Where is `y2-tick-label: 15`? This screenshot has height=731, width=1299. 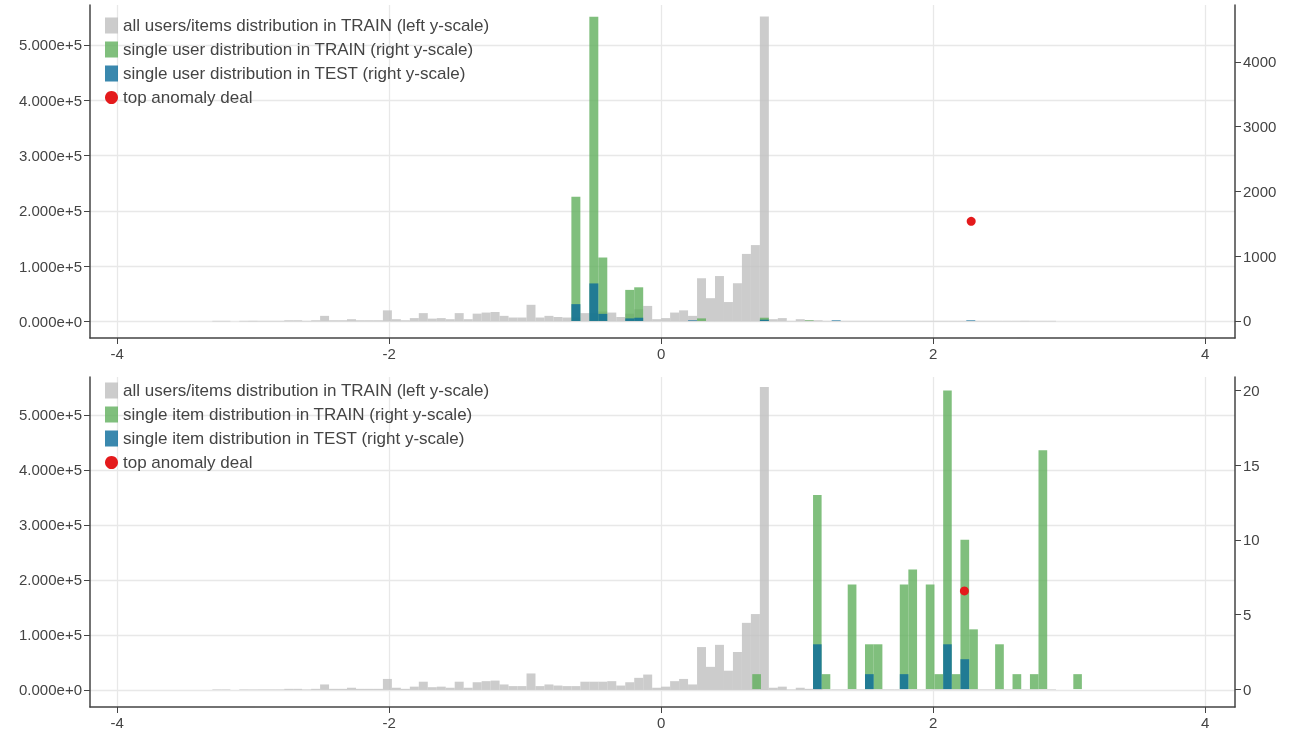
y2-tick-label: 15 is located at coordinates (1251, 465).